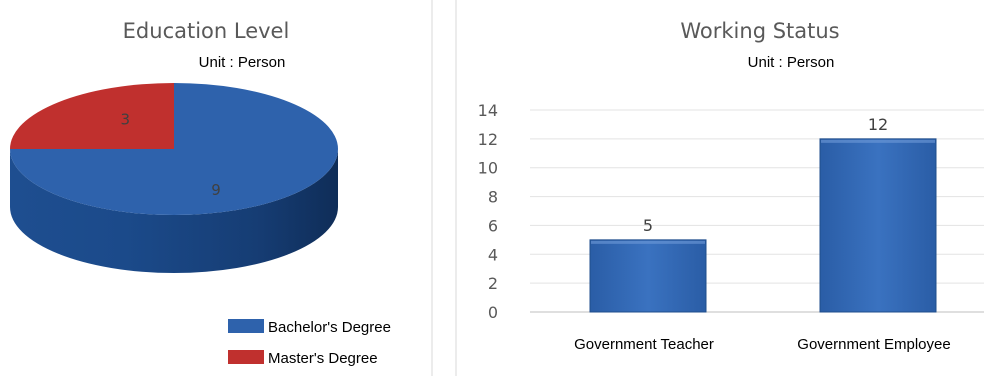 This screenshot has width=984, height=376. What do you see at coordinates (878, 124) in the screenshot?
I see `bar-data-label: 12` at bounding box center [878, 124].